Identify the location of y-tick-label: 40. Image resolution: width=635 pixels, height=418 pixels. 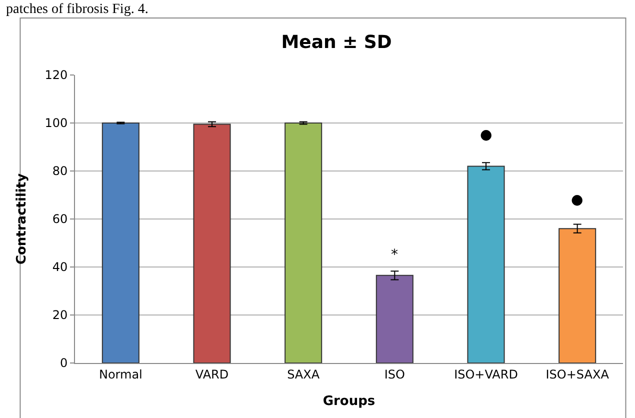
(60, 267).